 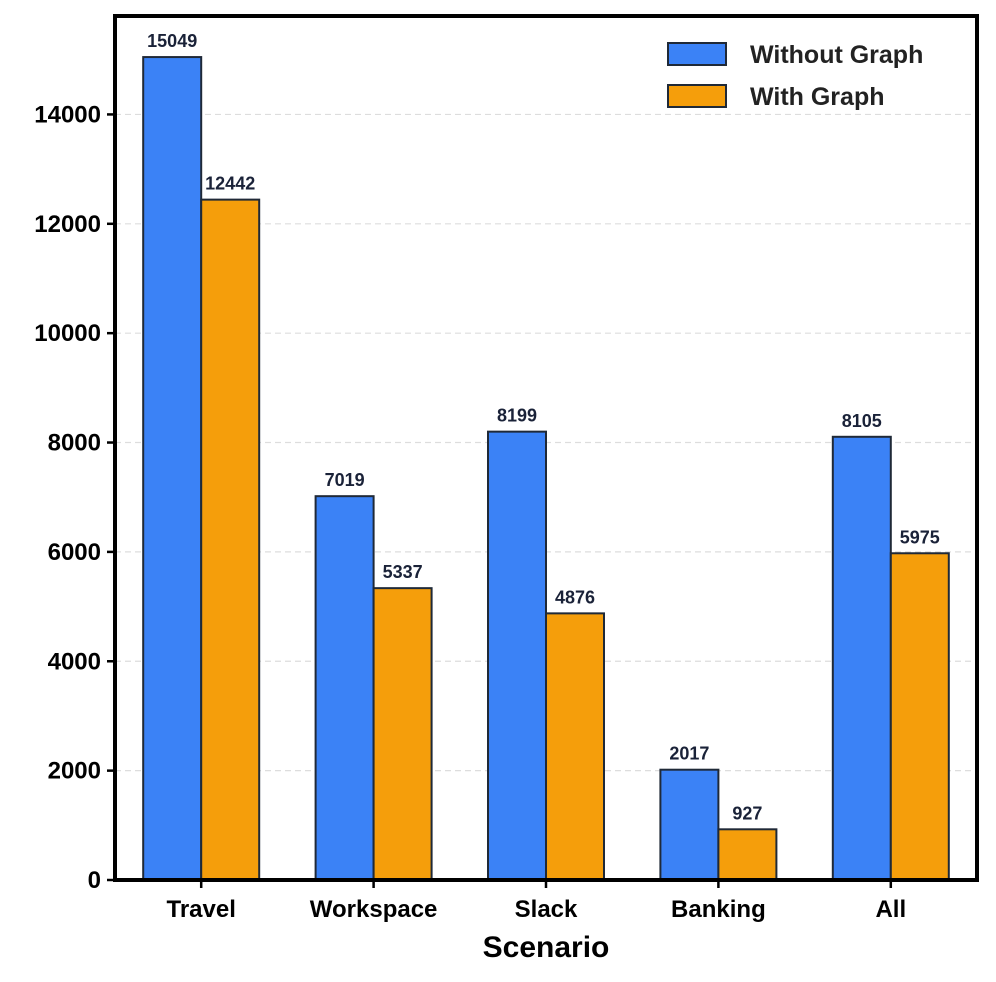 I want to click on bar-value-label: 927, so click(x=747, y=813).